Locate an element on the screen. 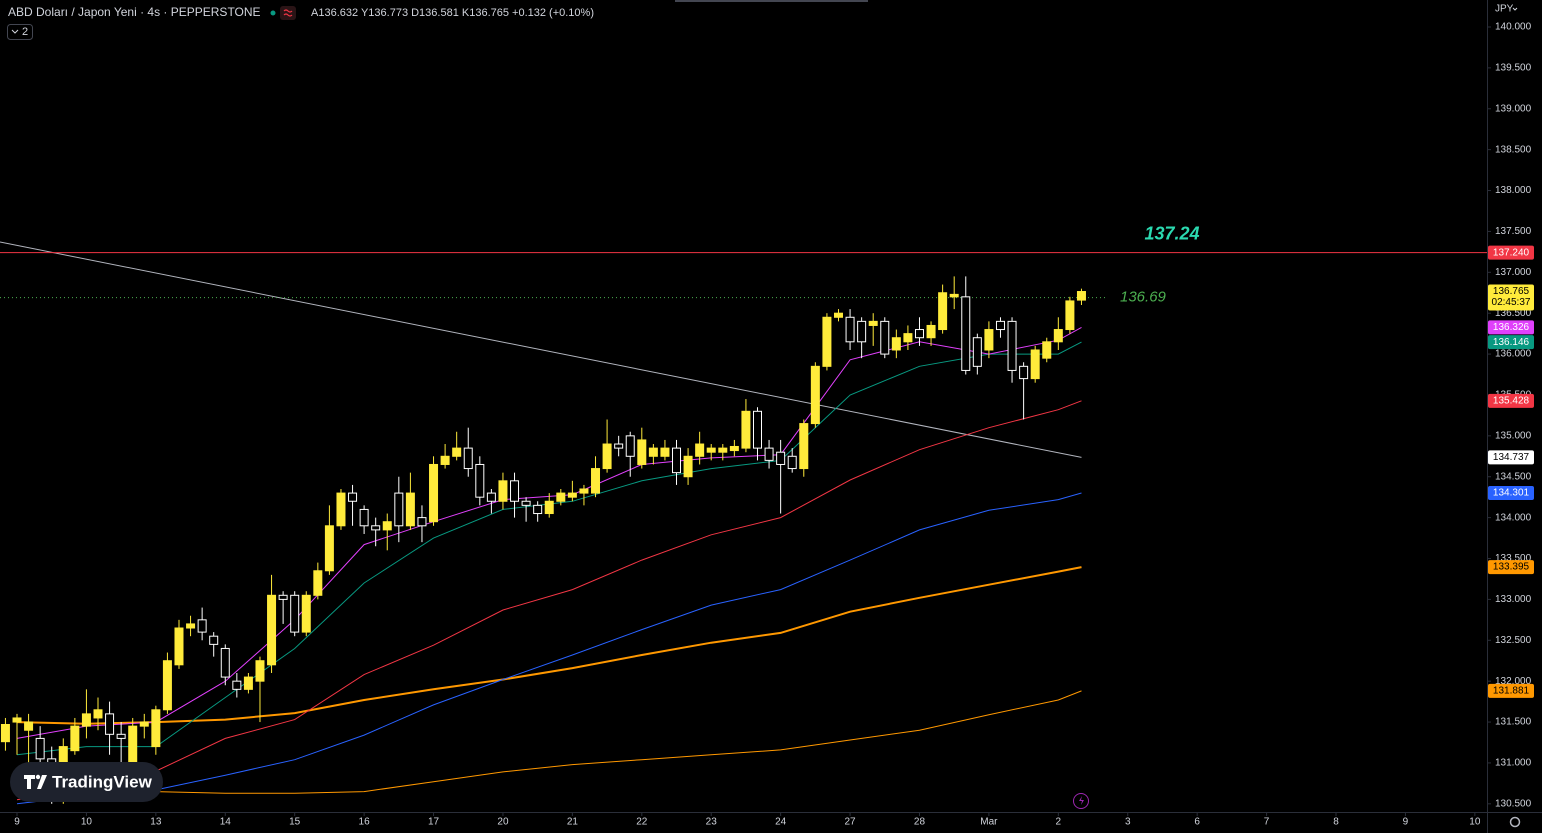  last-price-label: 136.765 is located at coordinates (1511, 291).